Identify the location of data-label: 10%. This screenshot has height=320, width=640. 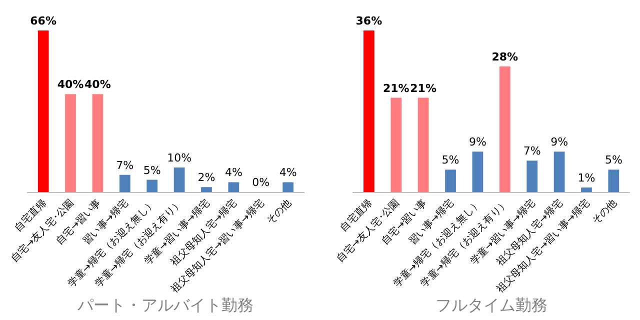
(179, 158).